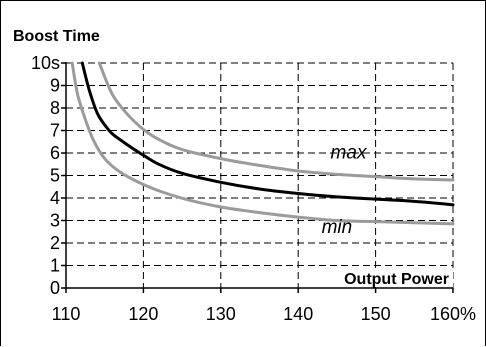 The height and width of the screenshot is (347, 486). Describe the element at coordinates (55, 153) in the screenshot. I see `y-tick-label: 6` at that location.